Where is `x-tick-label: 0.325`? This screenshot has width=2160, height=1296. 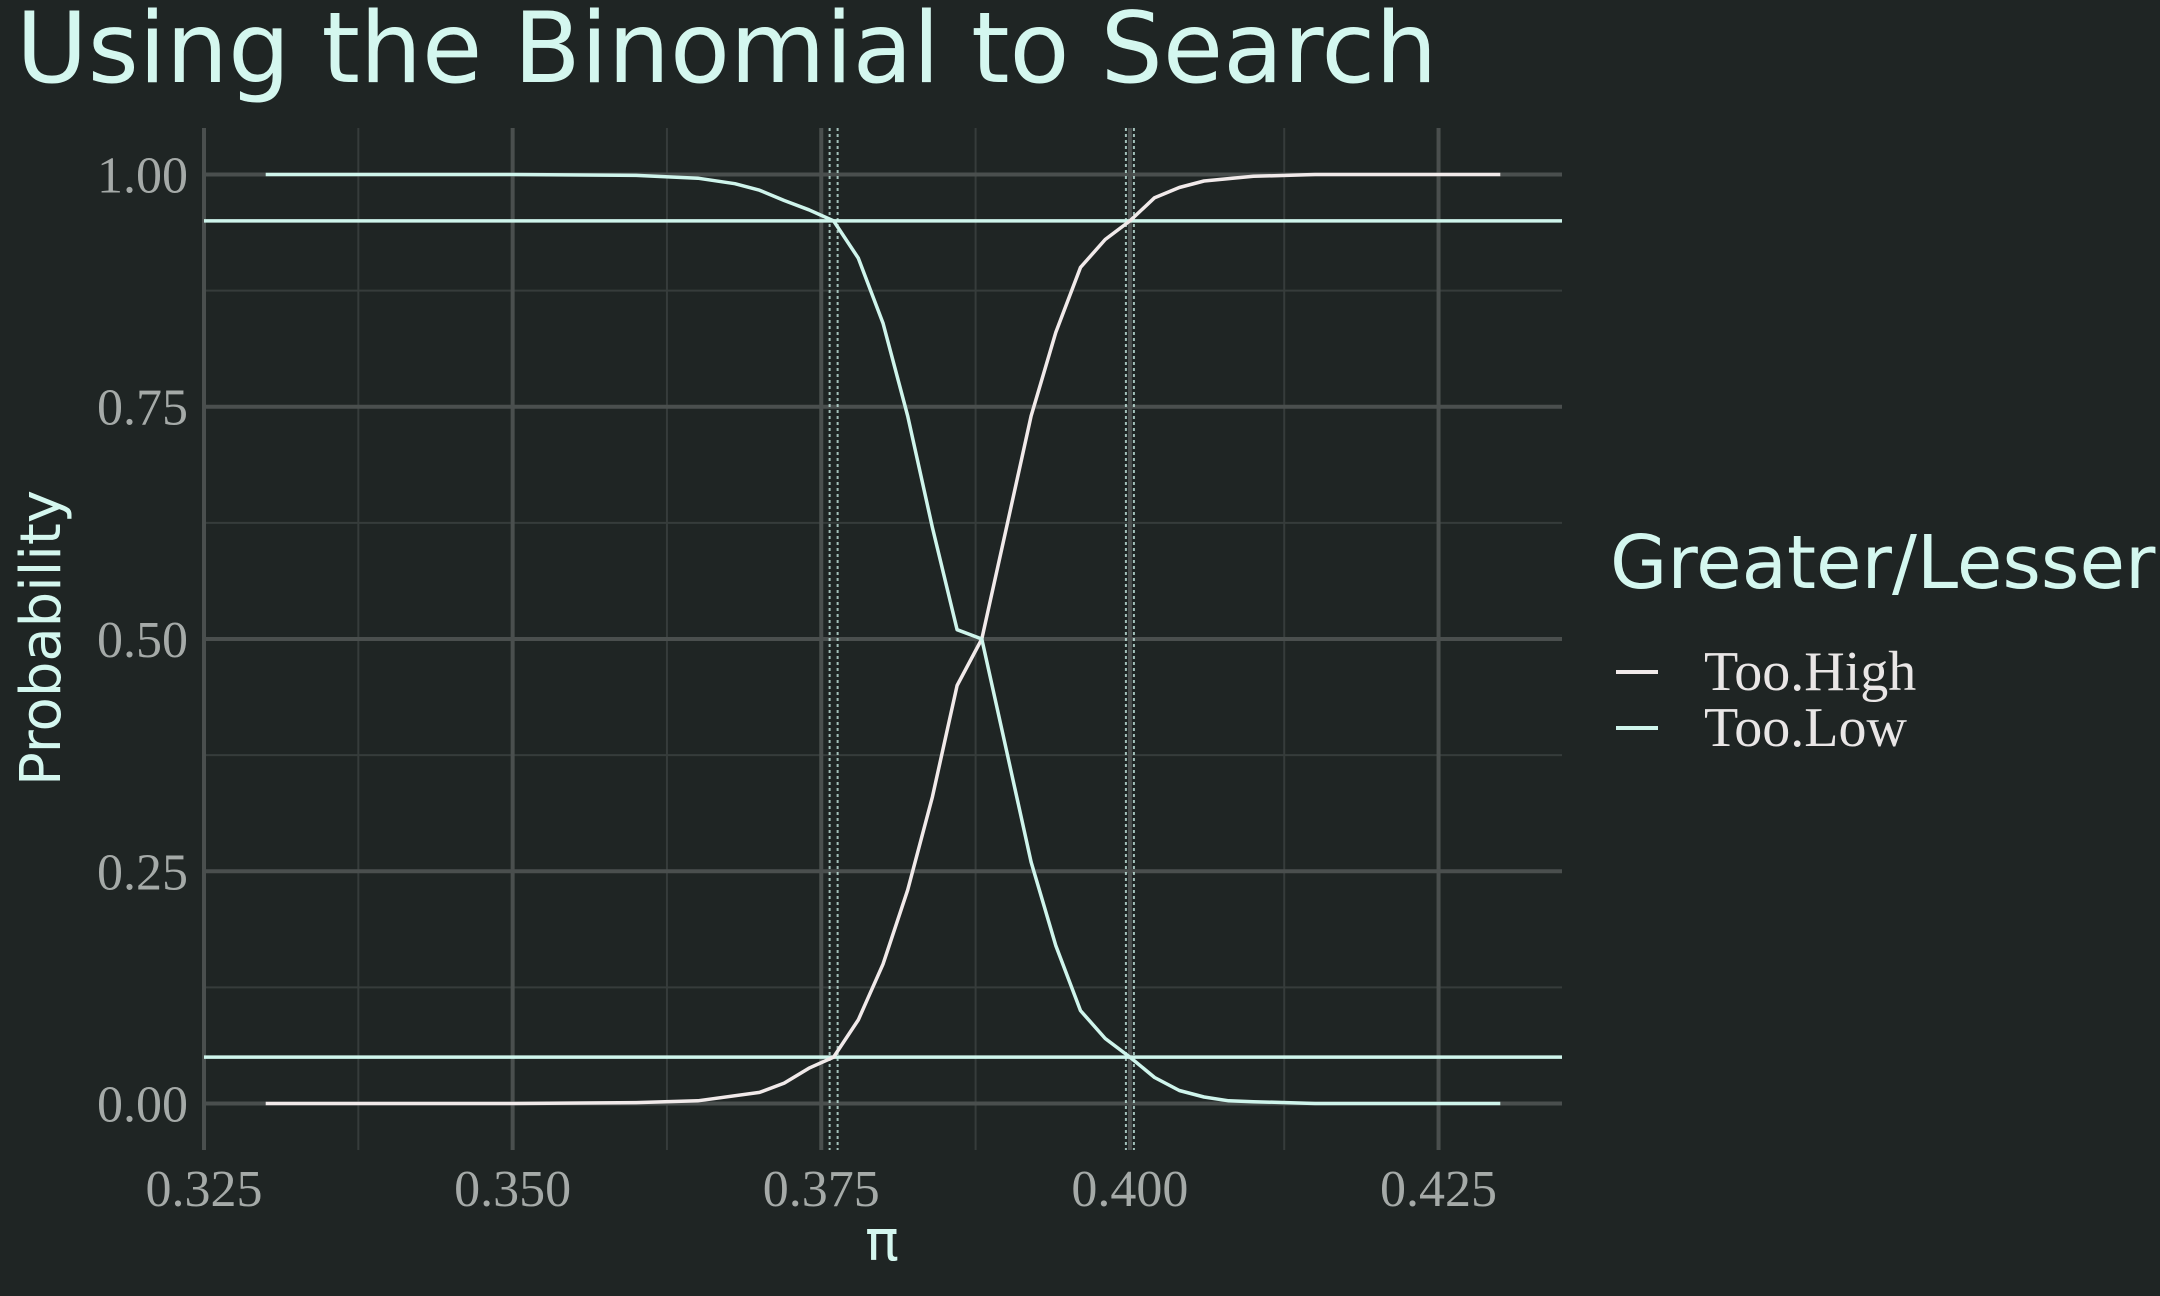
x-tick-label: 0.325 is located at coordinates (204, 1189).